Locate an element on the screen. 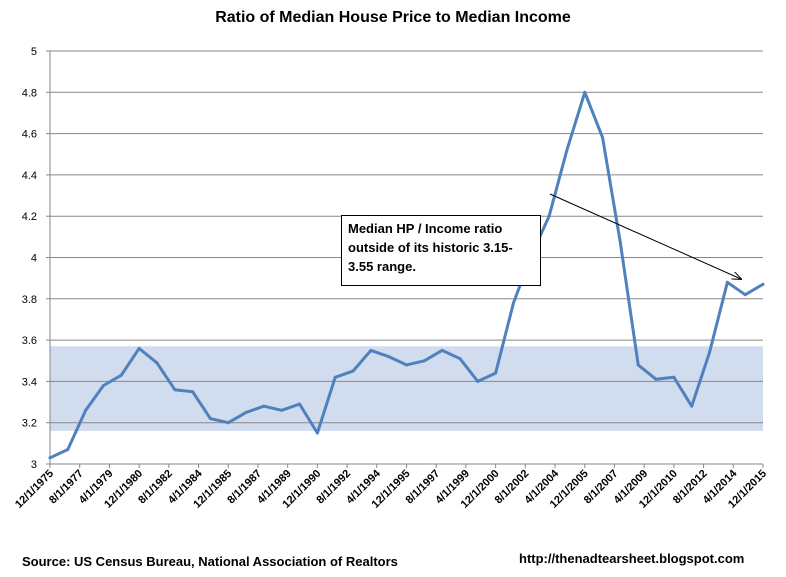 The height and width of the screenshot is (577, 786). y-tick-label: 5 is located at coordinates (34, 52).